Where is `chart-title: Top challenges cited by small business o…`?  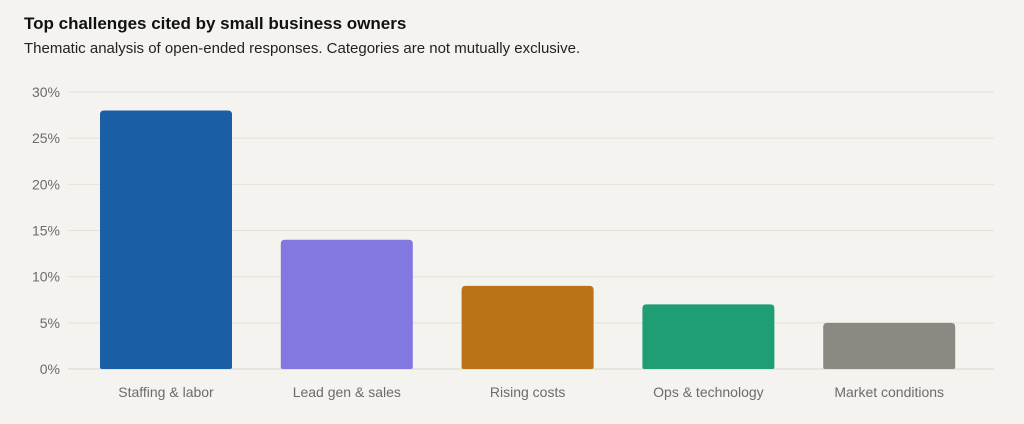 chart-title: Top challenges cited by small business o… is located at coordinates (215, 23).